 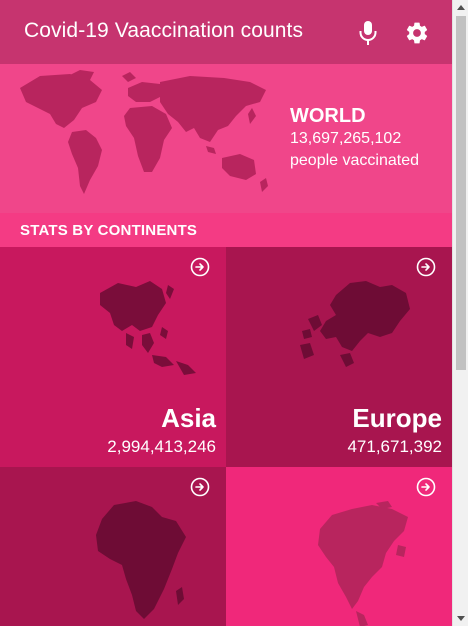 I want to click on continent-name: Asia, so click(x=188, y=418).